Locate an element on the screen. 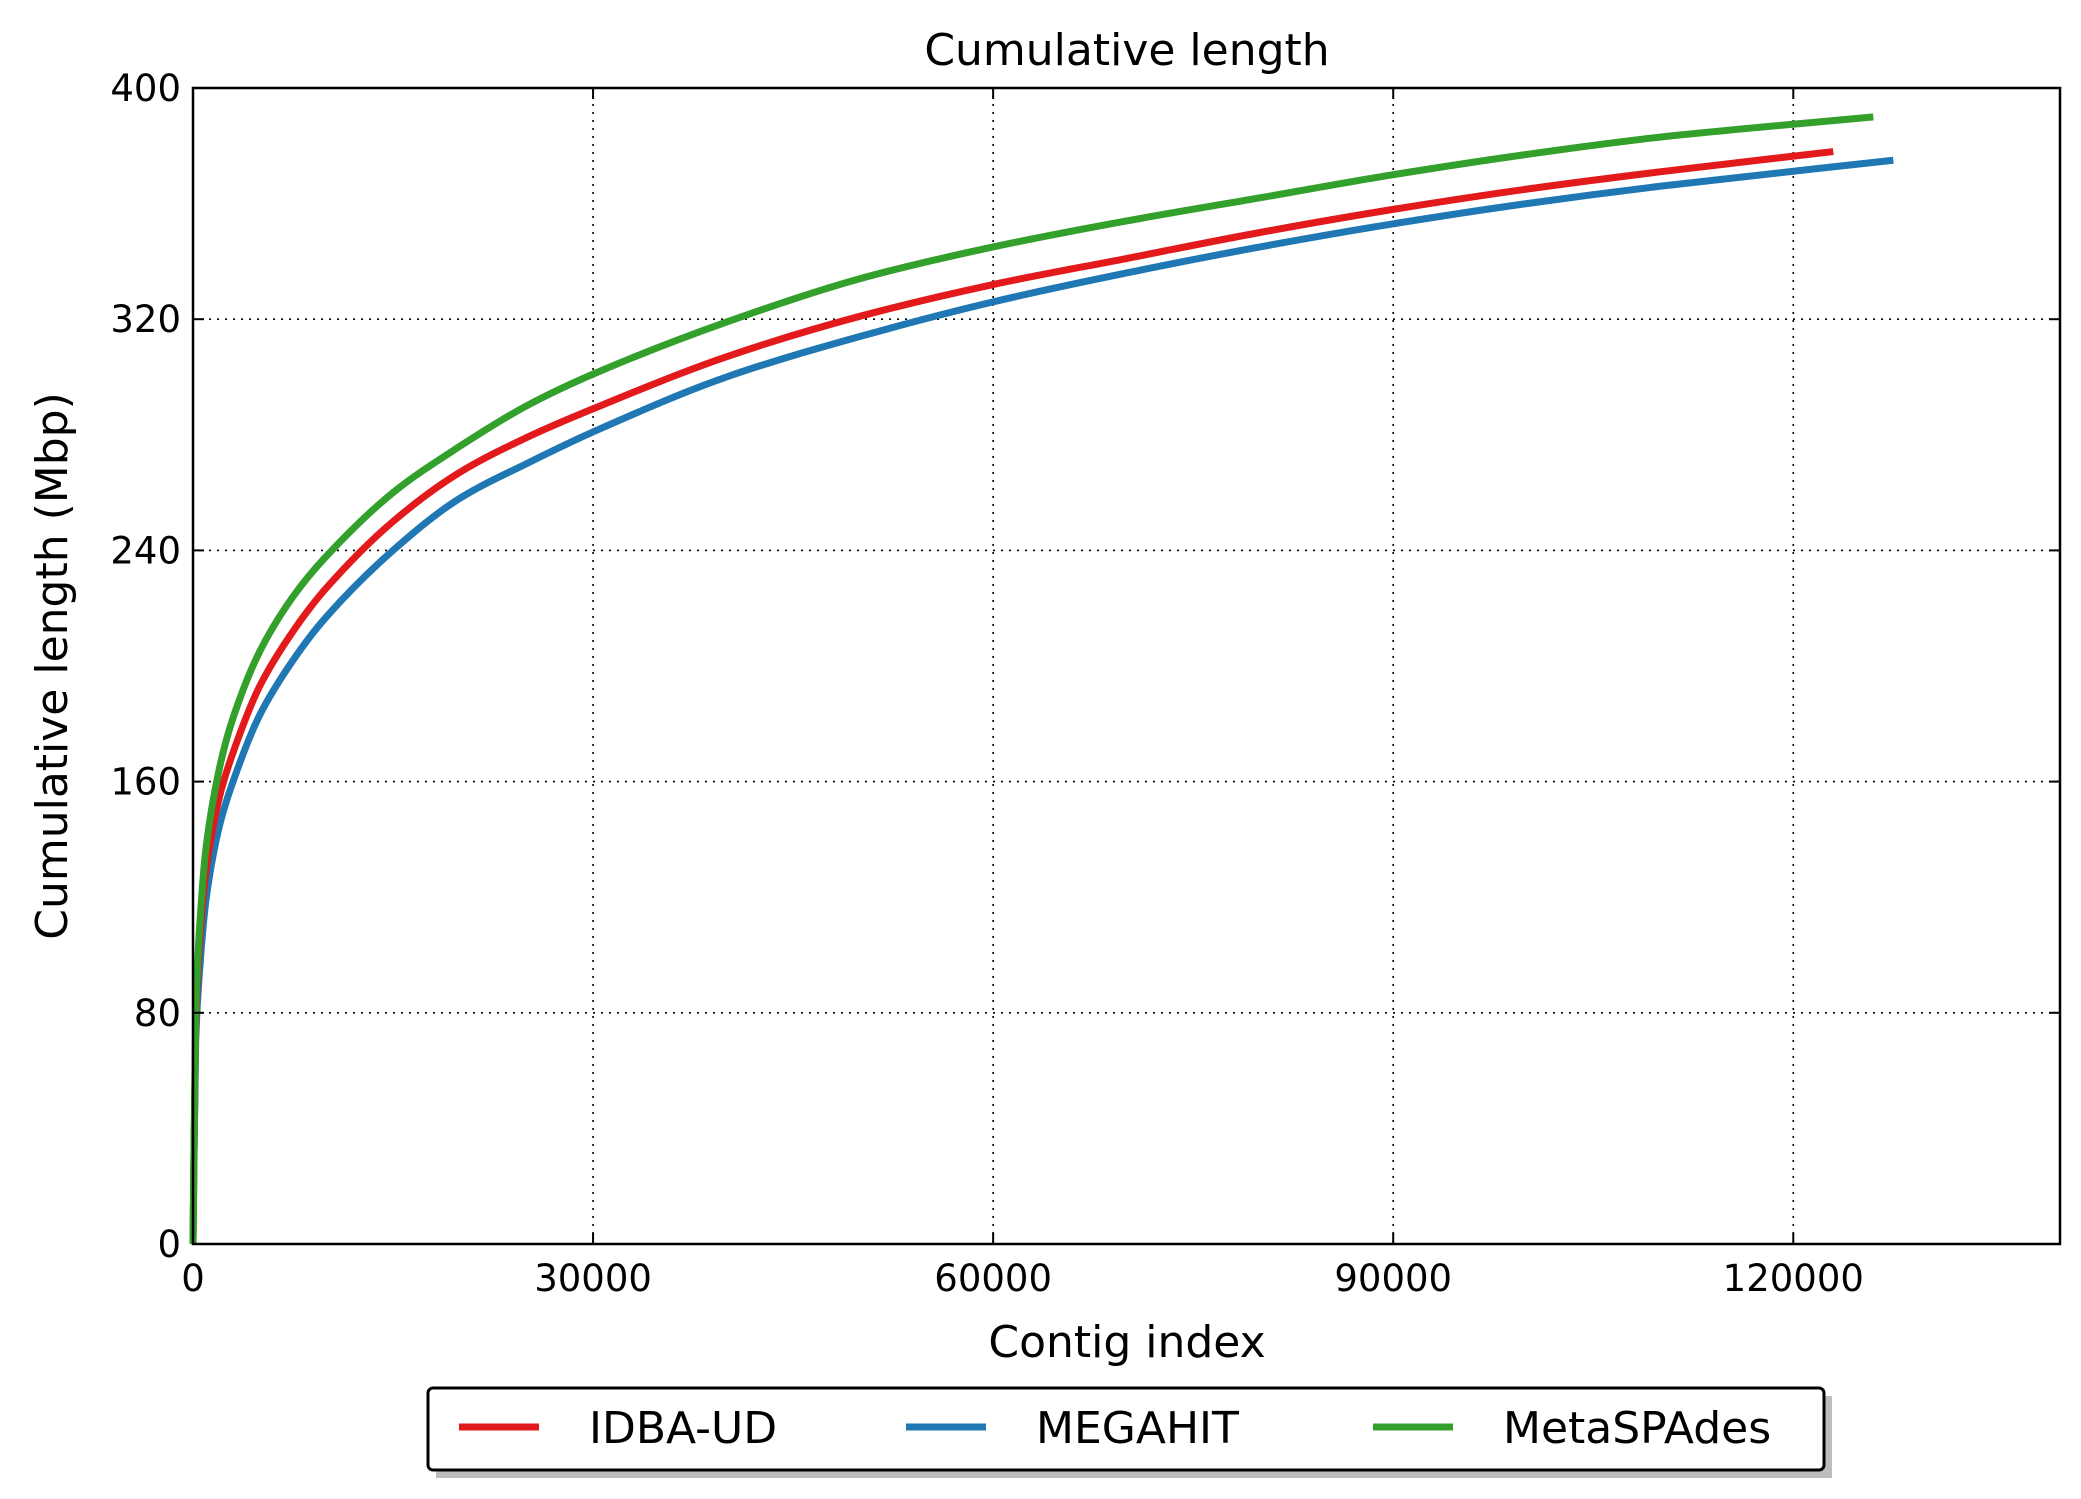 Image resolution: width=2081 pixels, height=1499 pixels. legend-items: IDBA-UD MEGAHIT MetaSPAdes is located at coordinates (1115, 1428).